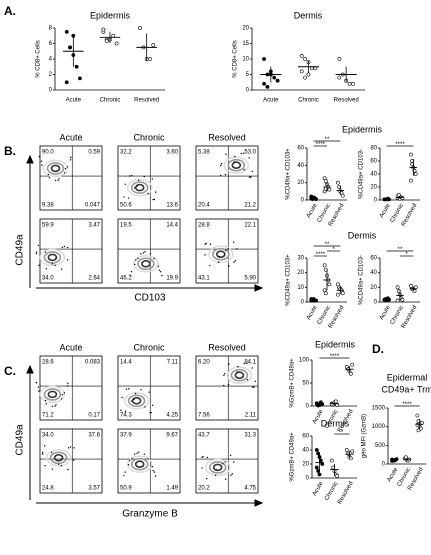 This screenshot has width=431, height=555. What do you see at coordinates (48, 416) in the screenshot?
I see `quadrant-value: 71.2` at bounding box center [48, 416].